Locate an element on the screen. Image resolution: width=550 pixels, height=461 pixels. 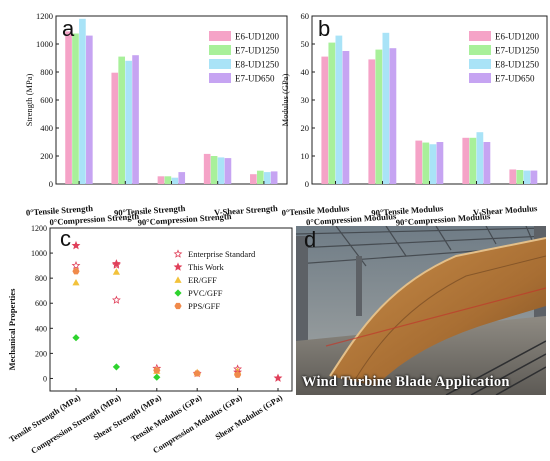
x-tick-label: 90°Tensile Strength is located at coordinates (150, 210).